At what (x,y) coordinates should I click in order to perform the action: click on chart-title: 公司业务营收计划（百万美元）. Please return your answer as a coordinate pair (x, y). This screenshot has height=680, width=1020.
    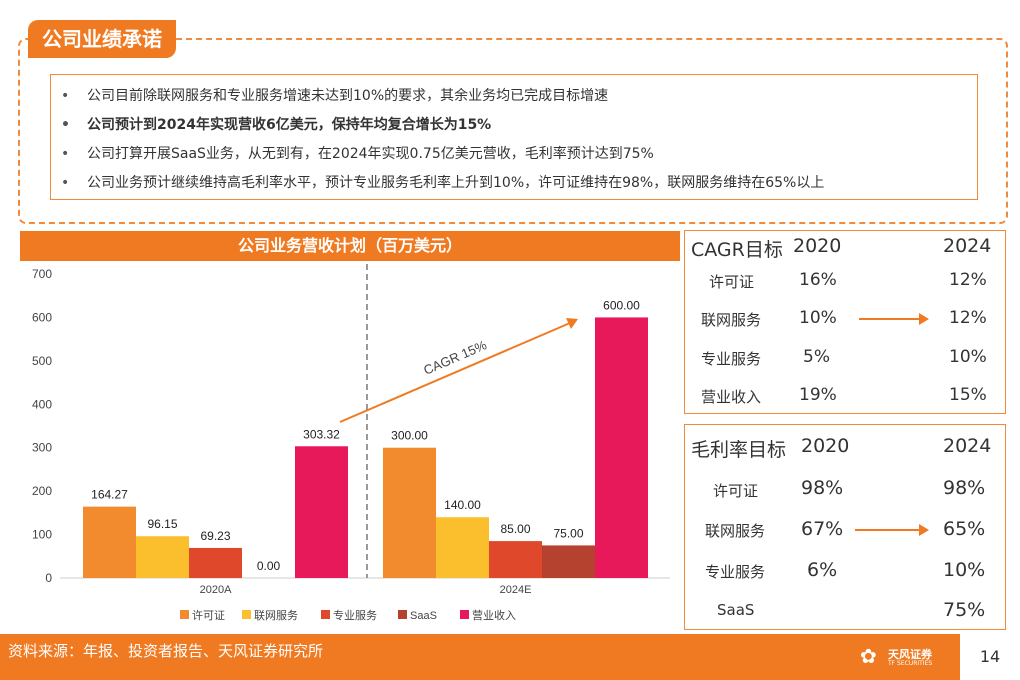
    Looking at the image, I should click on (350, 246).